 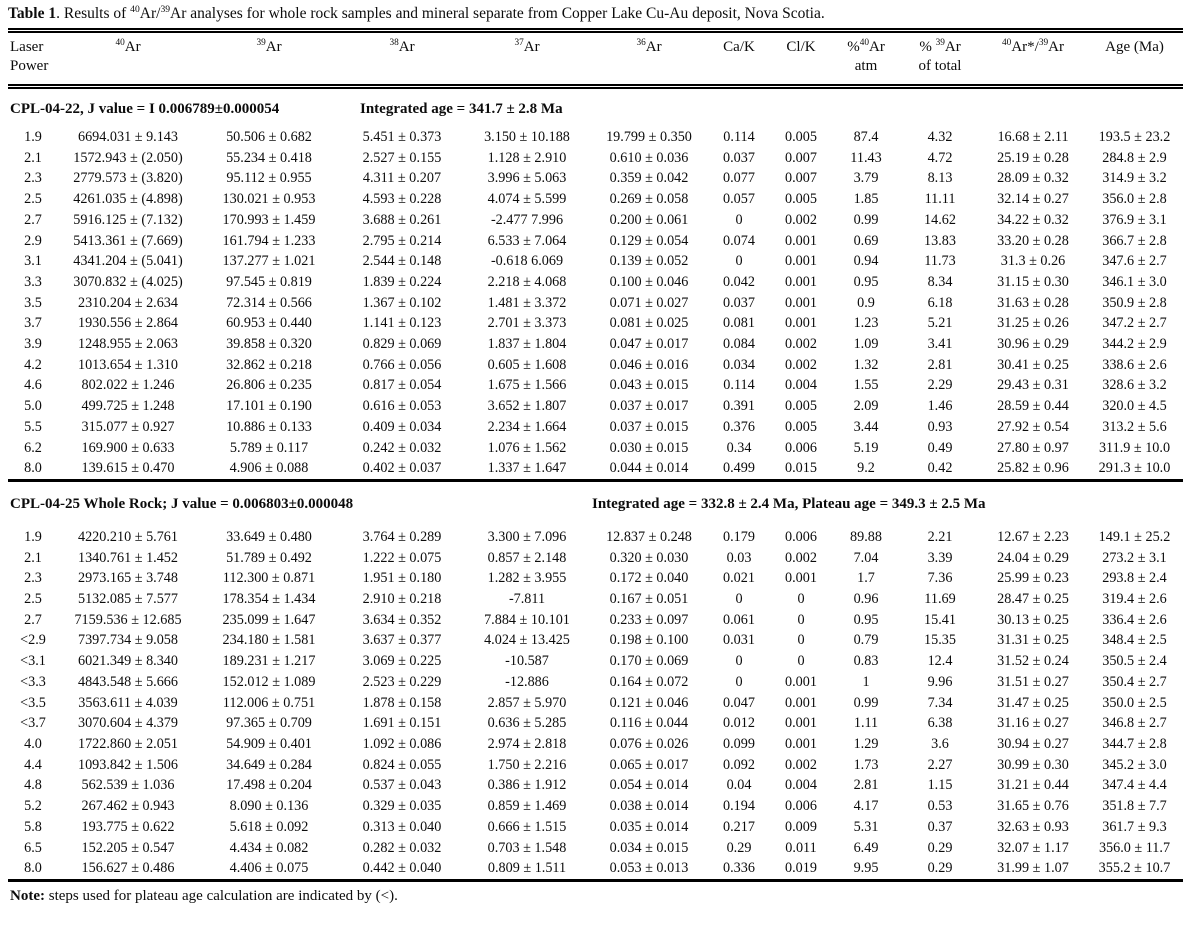 What do you see at coordinates (269, 261) in the screenshot?
I see `cell-ar39: 137.277 ± 1.021` at bounding box center [269, 261].